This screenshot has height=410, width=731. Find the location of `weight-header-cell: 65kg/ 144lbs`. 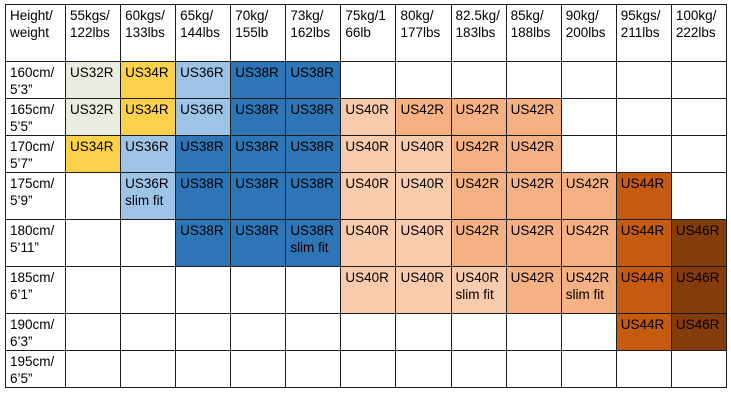

weight-header-cell: 65kg/ 144lbs is located at coordinates (203, 33).